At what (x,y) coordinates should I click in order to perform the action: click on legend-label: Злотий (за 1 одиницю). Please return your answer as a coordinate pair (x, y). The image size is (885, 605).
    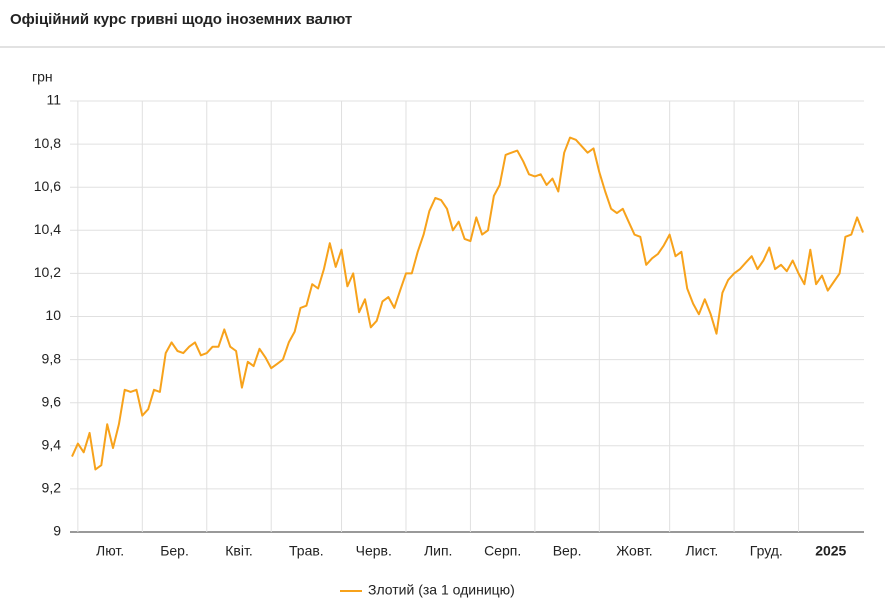
    Looking at the image, I should click on (441, 590).